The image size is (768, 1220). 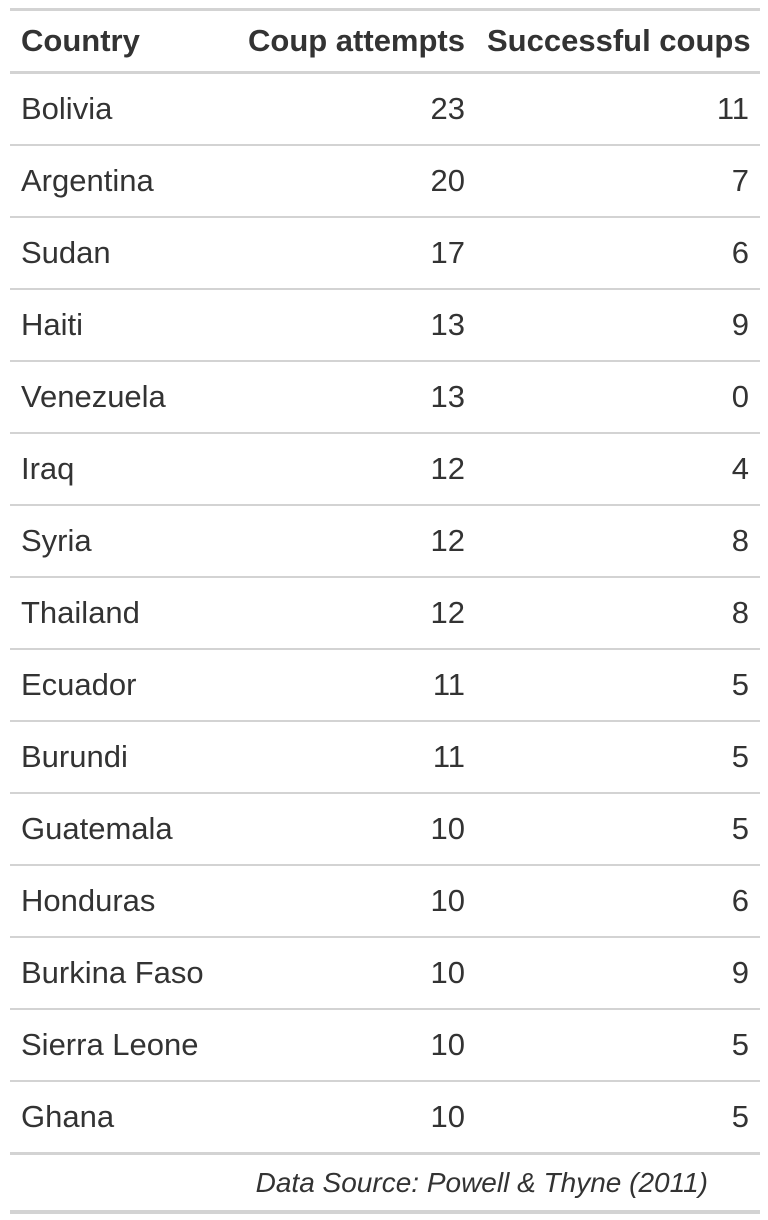 I want to click on successful-coups-cell: 7, so click(x=618, y=181).